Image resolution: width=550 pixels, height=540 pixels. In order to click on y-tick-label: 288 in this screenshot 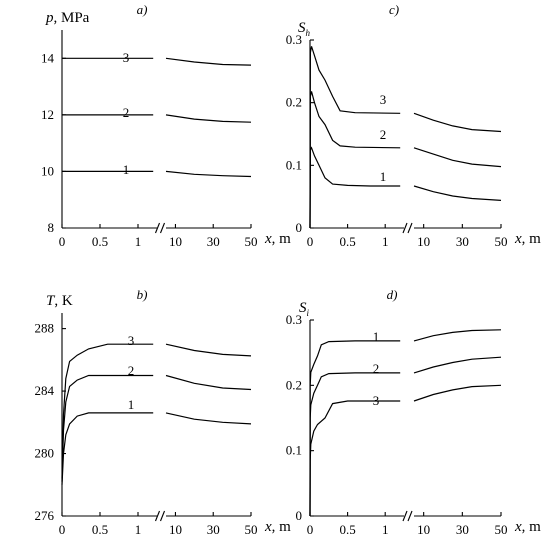, I will do `click(45, 328)`.